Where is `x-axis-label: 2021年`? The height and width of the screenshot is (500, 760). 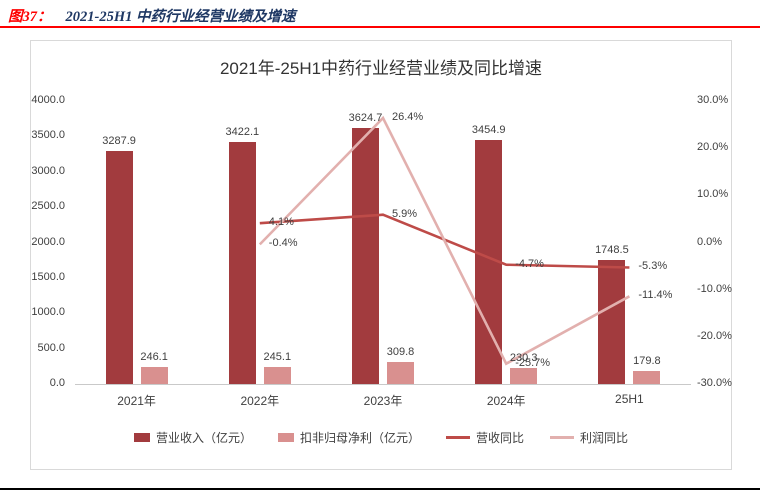
x-axis-label: 2021年 is located at coordinates (136, 401).